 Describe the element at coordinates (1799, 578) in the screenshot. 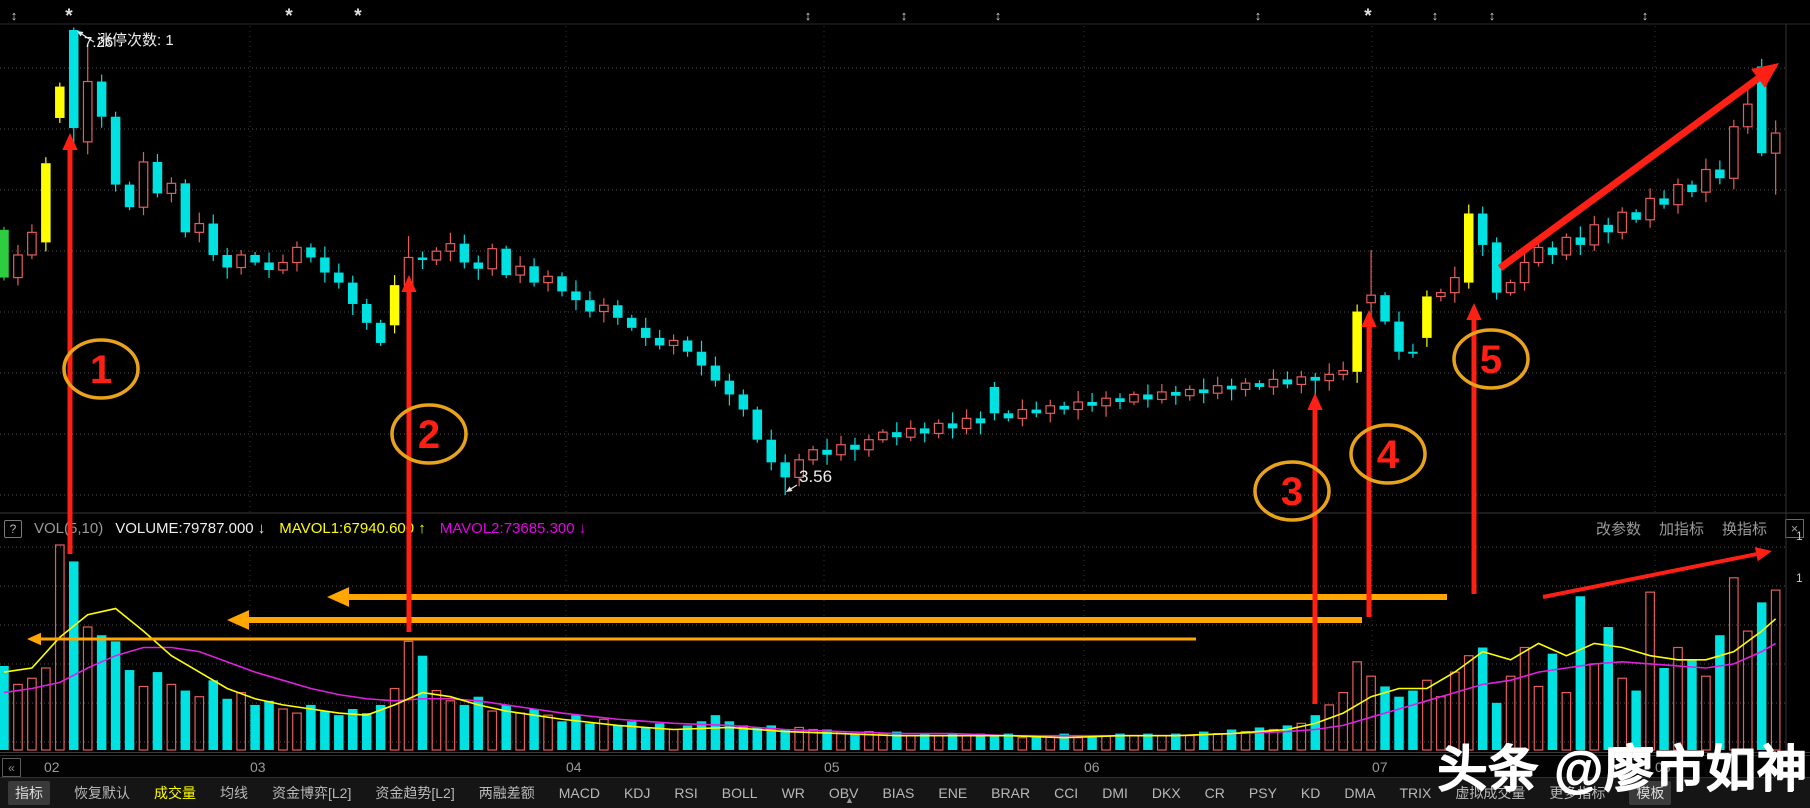

I see `clipped-axis-digit-1: 1` at that location.